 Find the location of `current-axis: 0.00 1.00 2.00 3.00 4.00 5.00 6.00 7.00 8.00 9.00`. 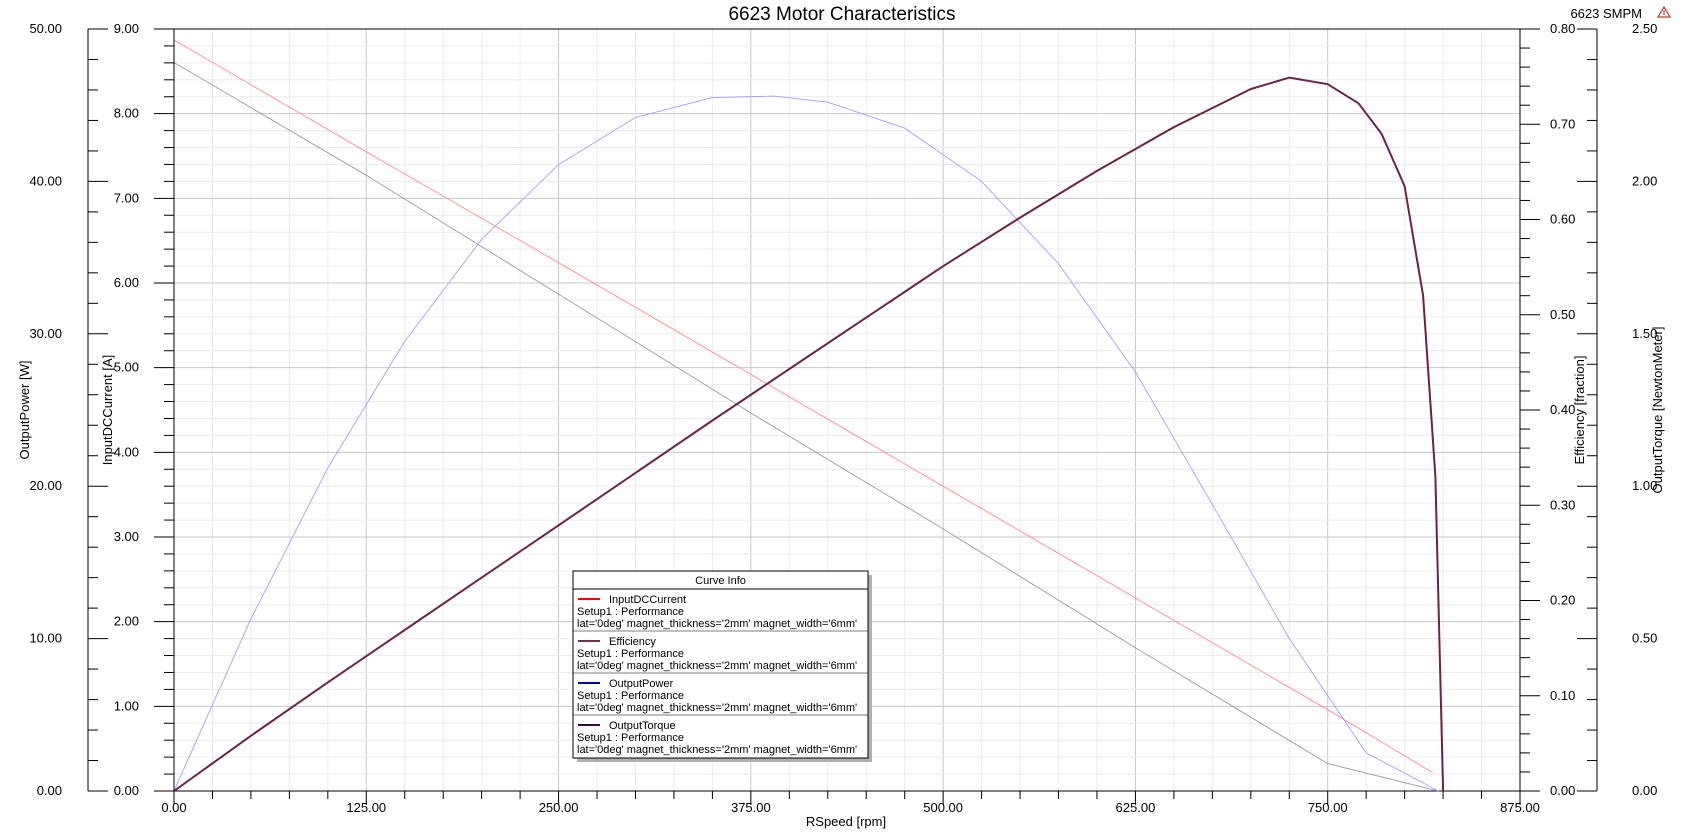

current-axis: 0.00 1.00 2.00 3.00 4.00 5.00 6.00 7.00 8.00 9.00 is located at coordinates (144, 409).